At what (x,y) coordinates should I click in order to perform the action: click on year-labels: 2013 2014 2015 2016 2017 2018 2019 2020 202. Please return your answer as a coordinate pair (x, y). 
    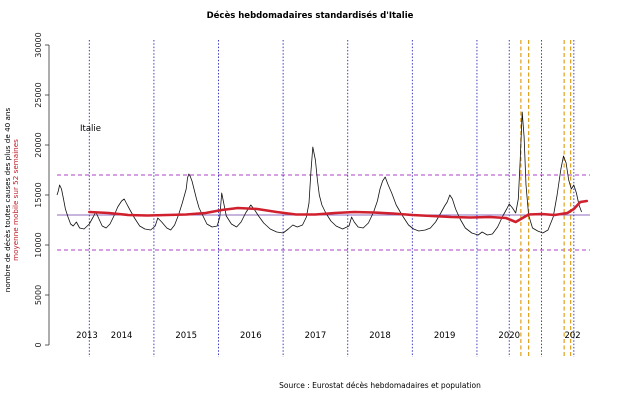
    Looking at the image, I should click on (328, 336).